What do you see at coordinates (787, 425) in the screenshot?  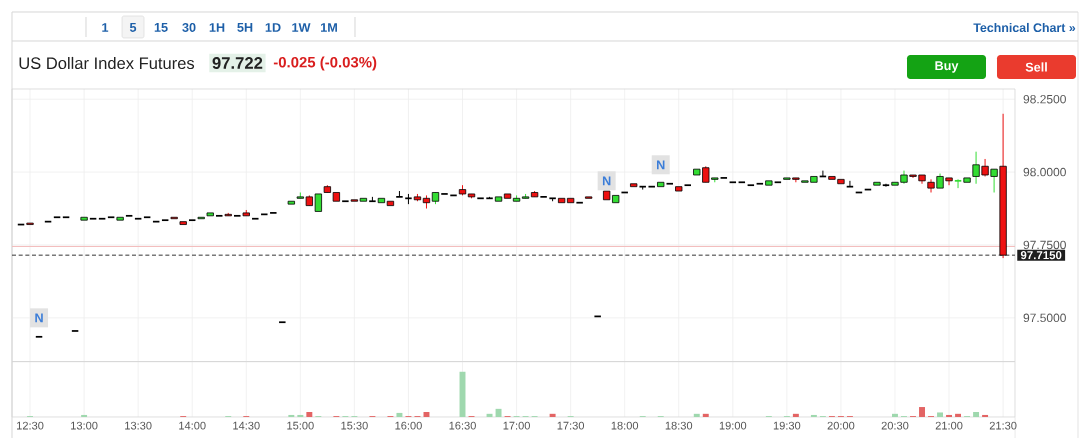 I see `x-tick-label: 19:30` at bounding box center [787, 425].